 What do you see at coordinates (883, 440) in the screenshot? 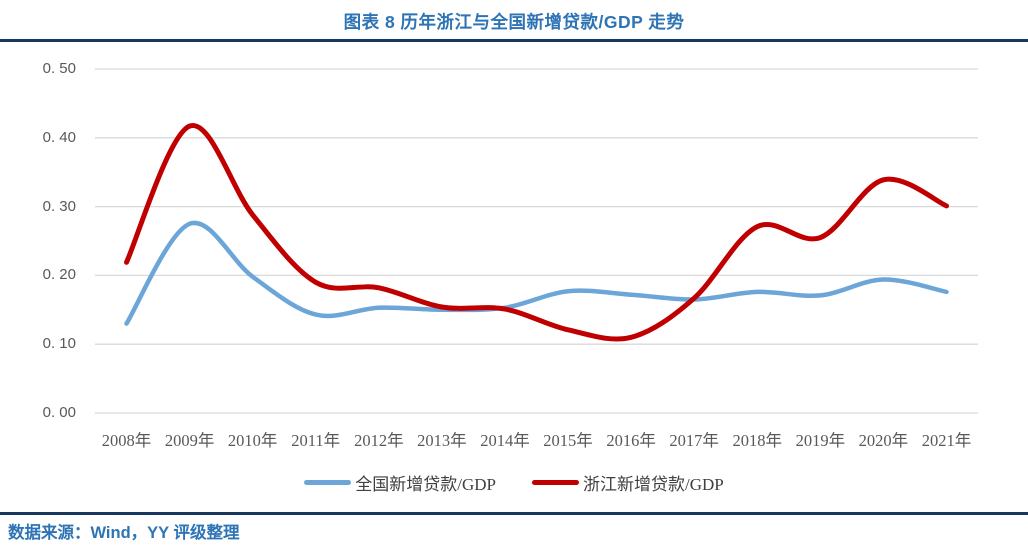
I see `x-tick-label: 2020年` at bounding box center [883, 440].